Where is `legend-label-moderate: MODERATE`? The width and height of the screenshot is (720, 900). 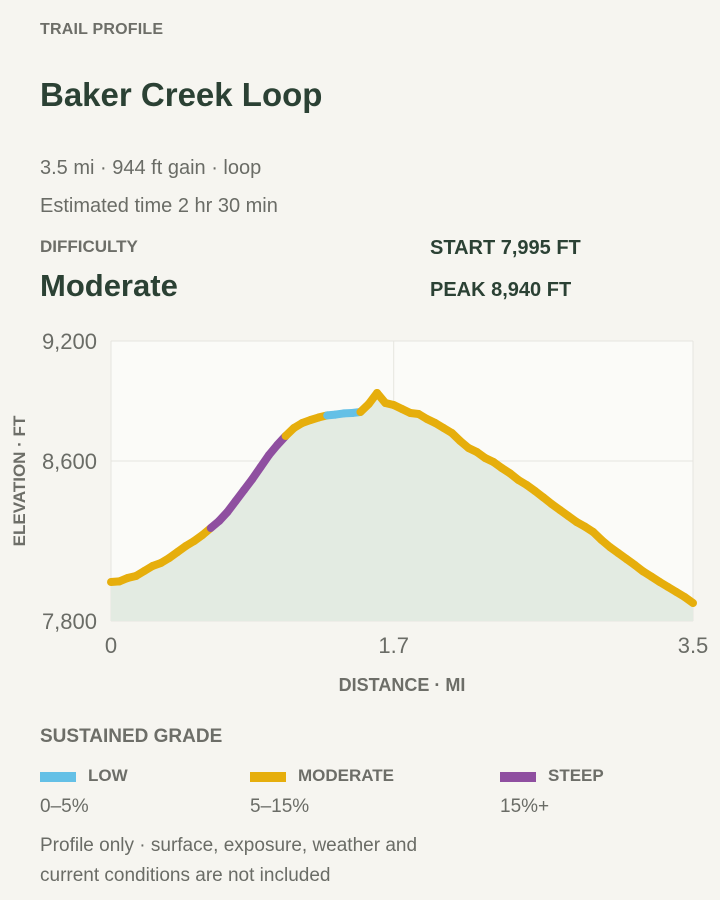
legend-label-moderate: MODERATE is located at coordinates (346, 775).